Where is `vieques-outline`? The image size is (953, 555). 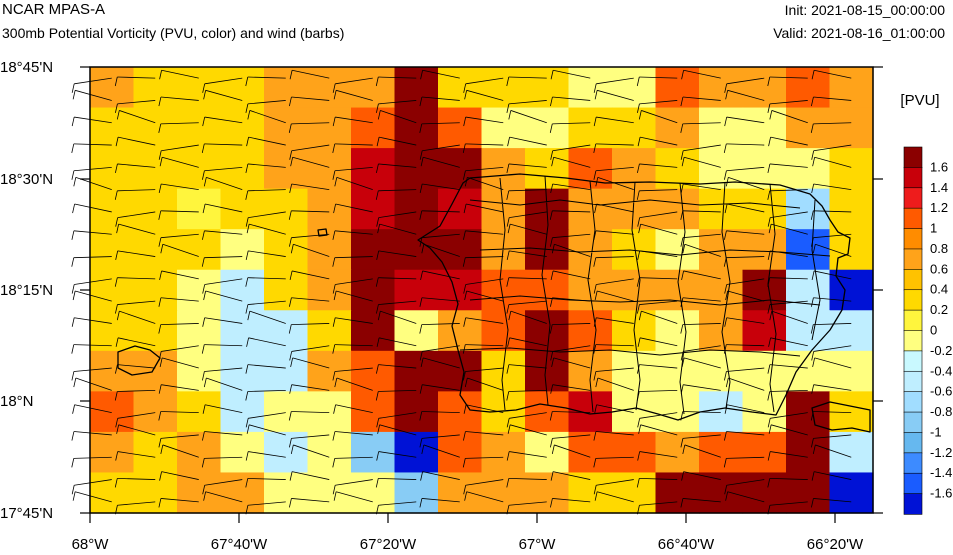 vieques-outline is located at coordinates (841, 417).